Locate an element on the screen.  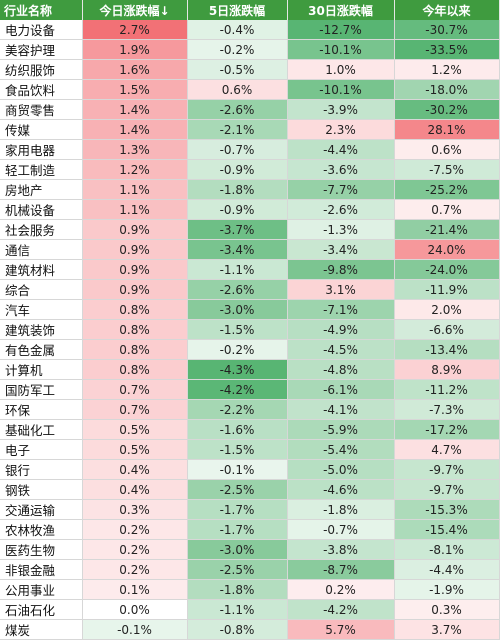
table-row: 银行 0.4% -0.1% -5.0% -9.7% is located at coordinates (250, 470).